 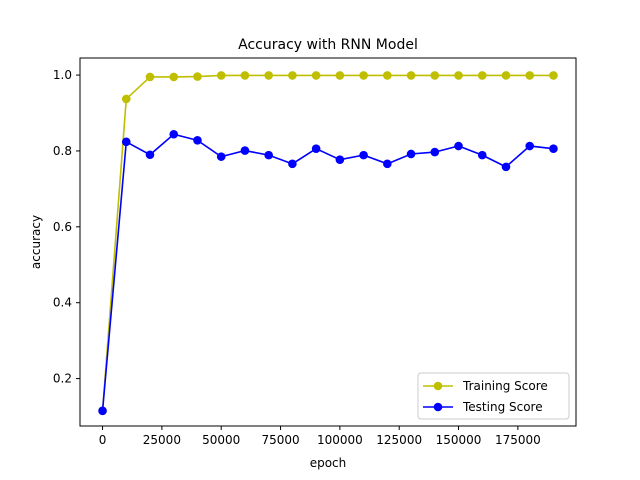 What do you see at coordinates (221, 440) in the screenshot?
I see `x-tick-label: 50000` at bounding box center [221, 440].